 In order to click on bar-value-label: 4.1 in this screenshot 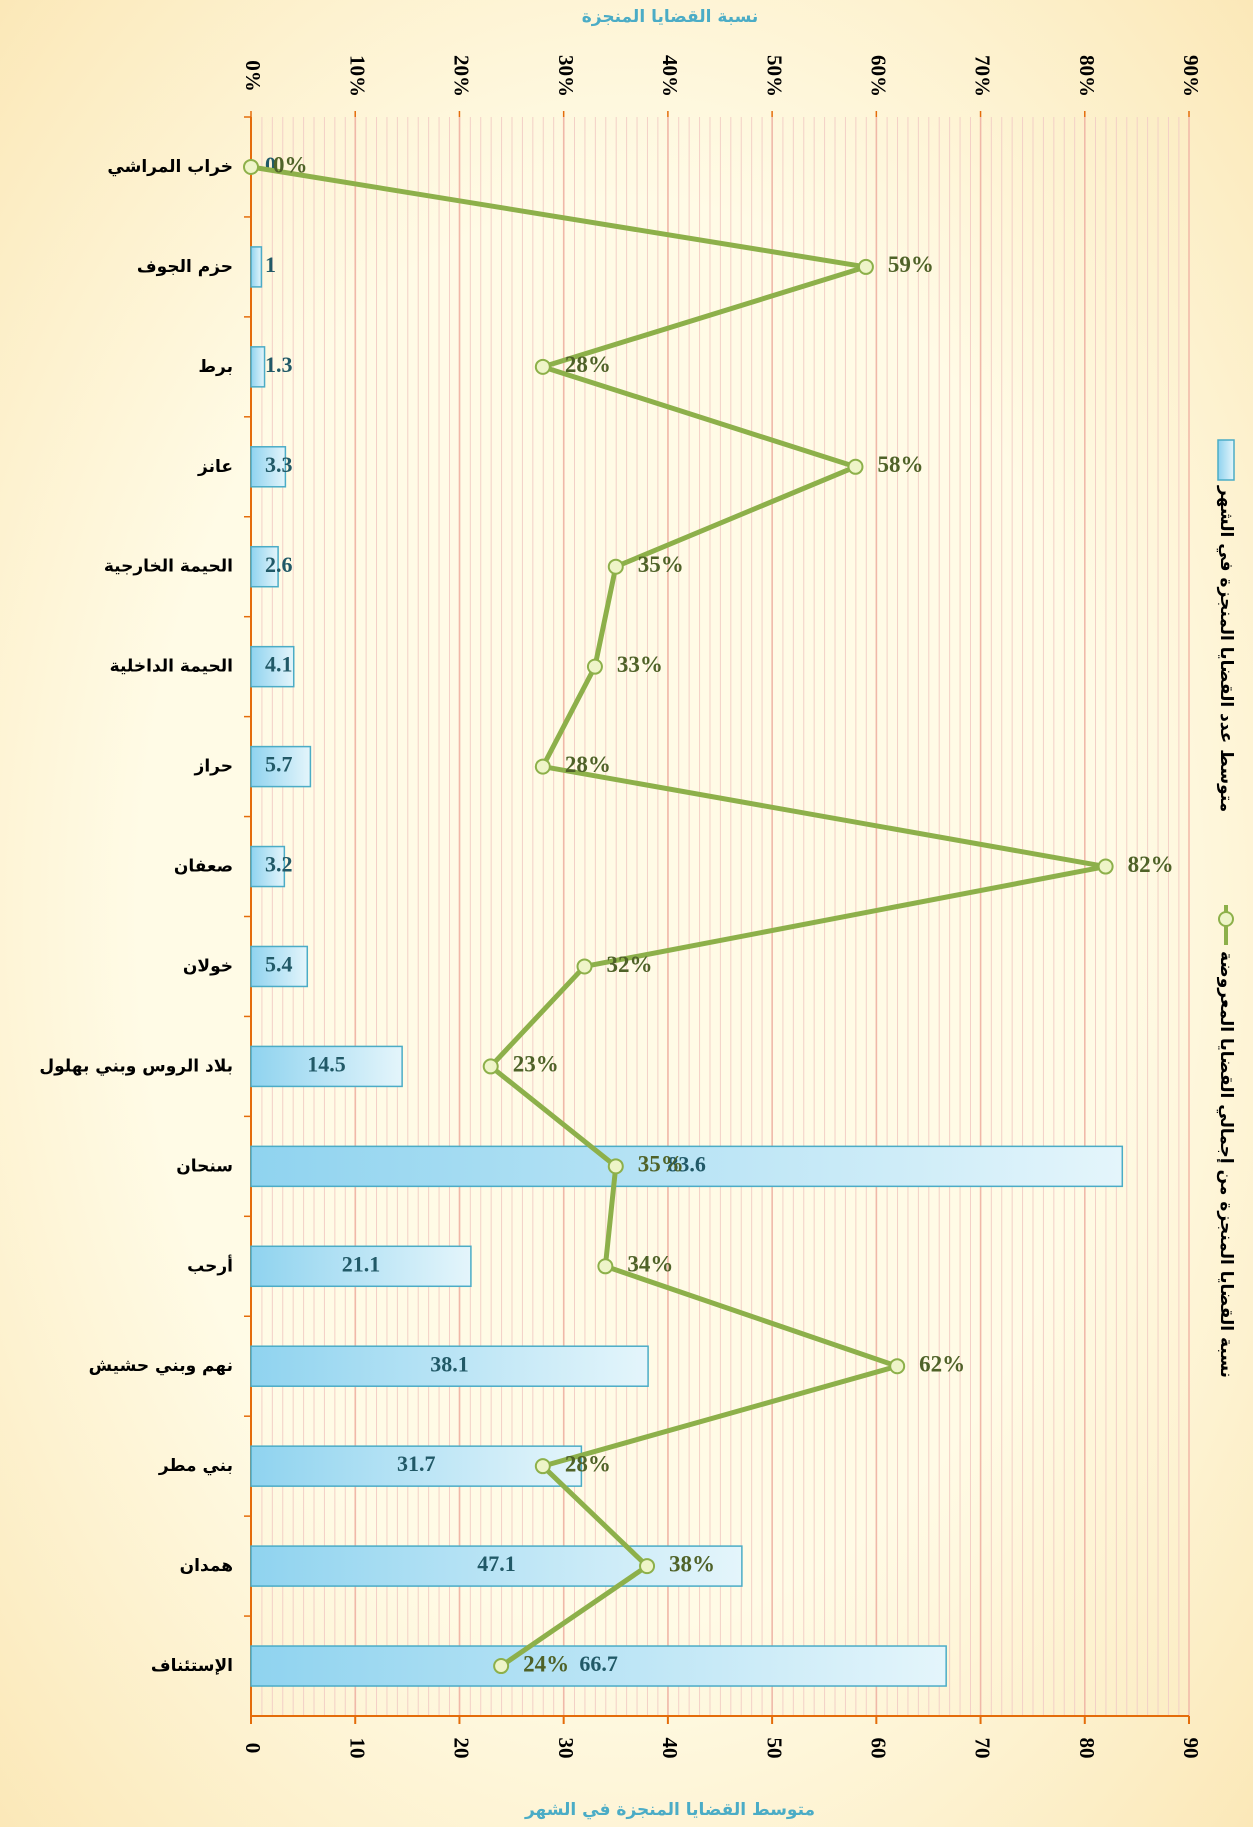, I will do `click(279, 664)`.